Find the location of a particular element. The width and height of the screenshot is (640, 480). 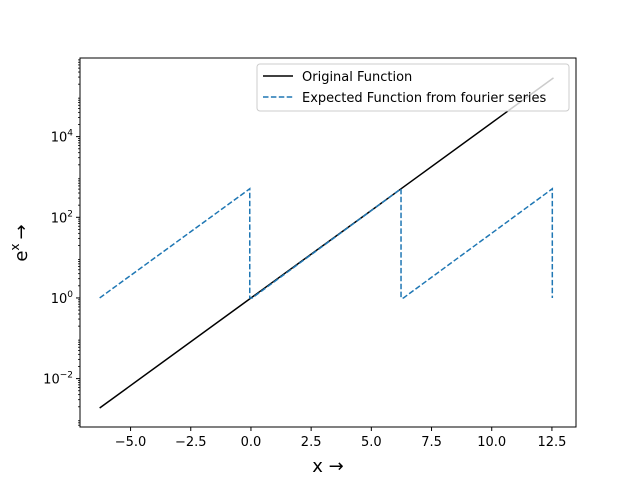

x-axis-label: x → is located at coordinates (327, 466).